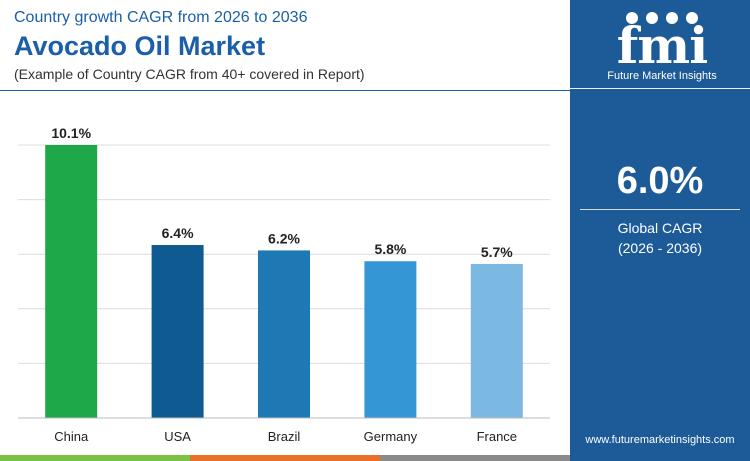  I want to click on logo-subtitle: Future Market Insights, so click(662, 76).